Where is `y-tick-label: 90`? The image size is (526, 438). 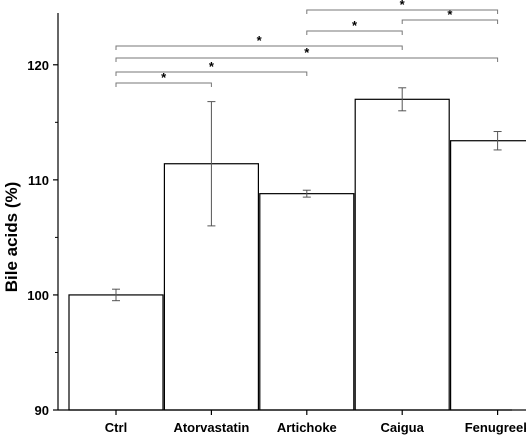 y-tick-label: 90 is located at coordinates (42, 410).